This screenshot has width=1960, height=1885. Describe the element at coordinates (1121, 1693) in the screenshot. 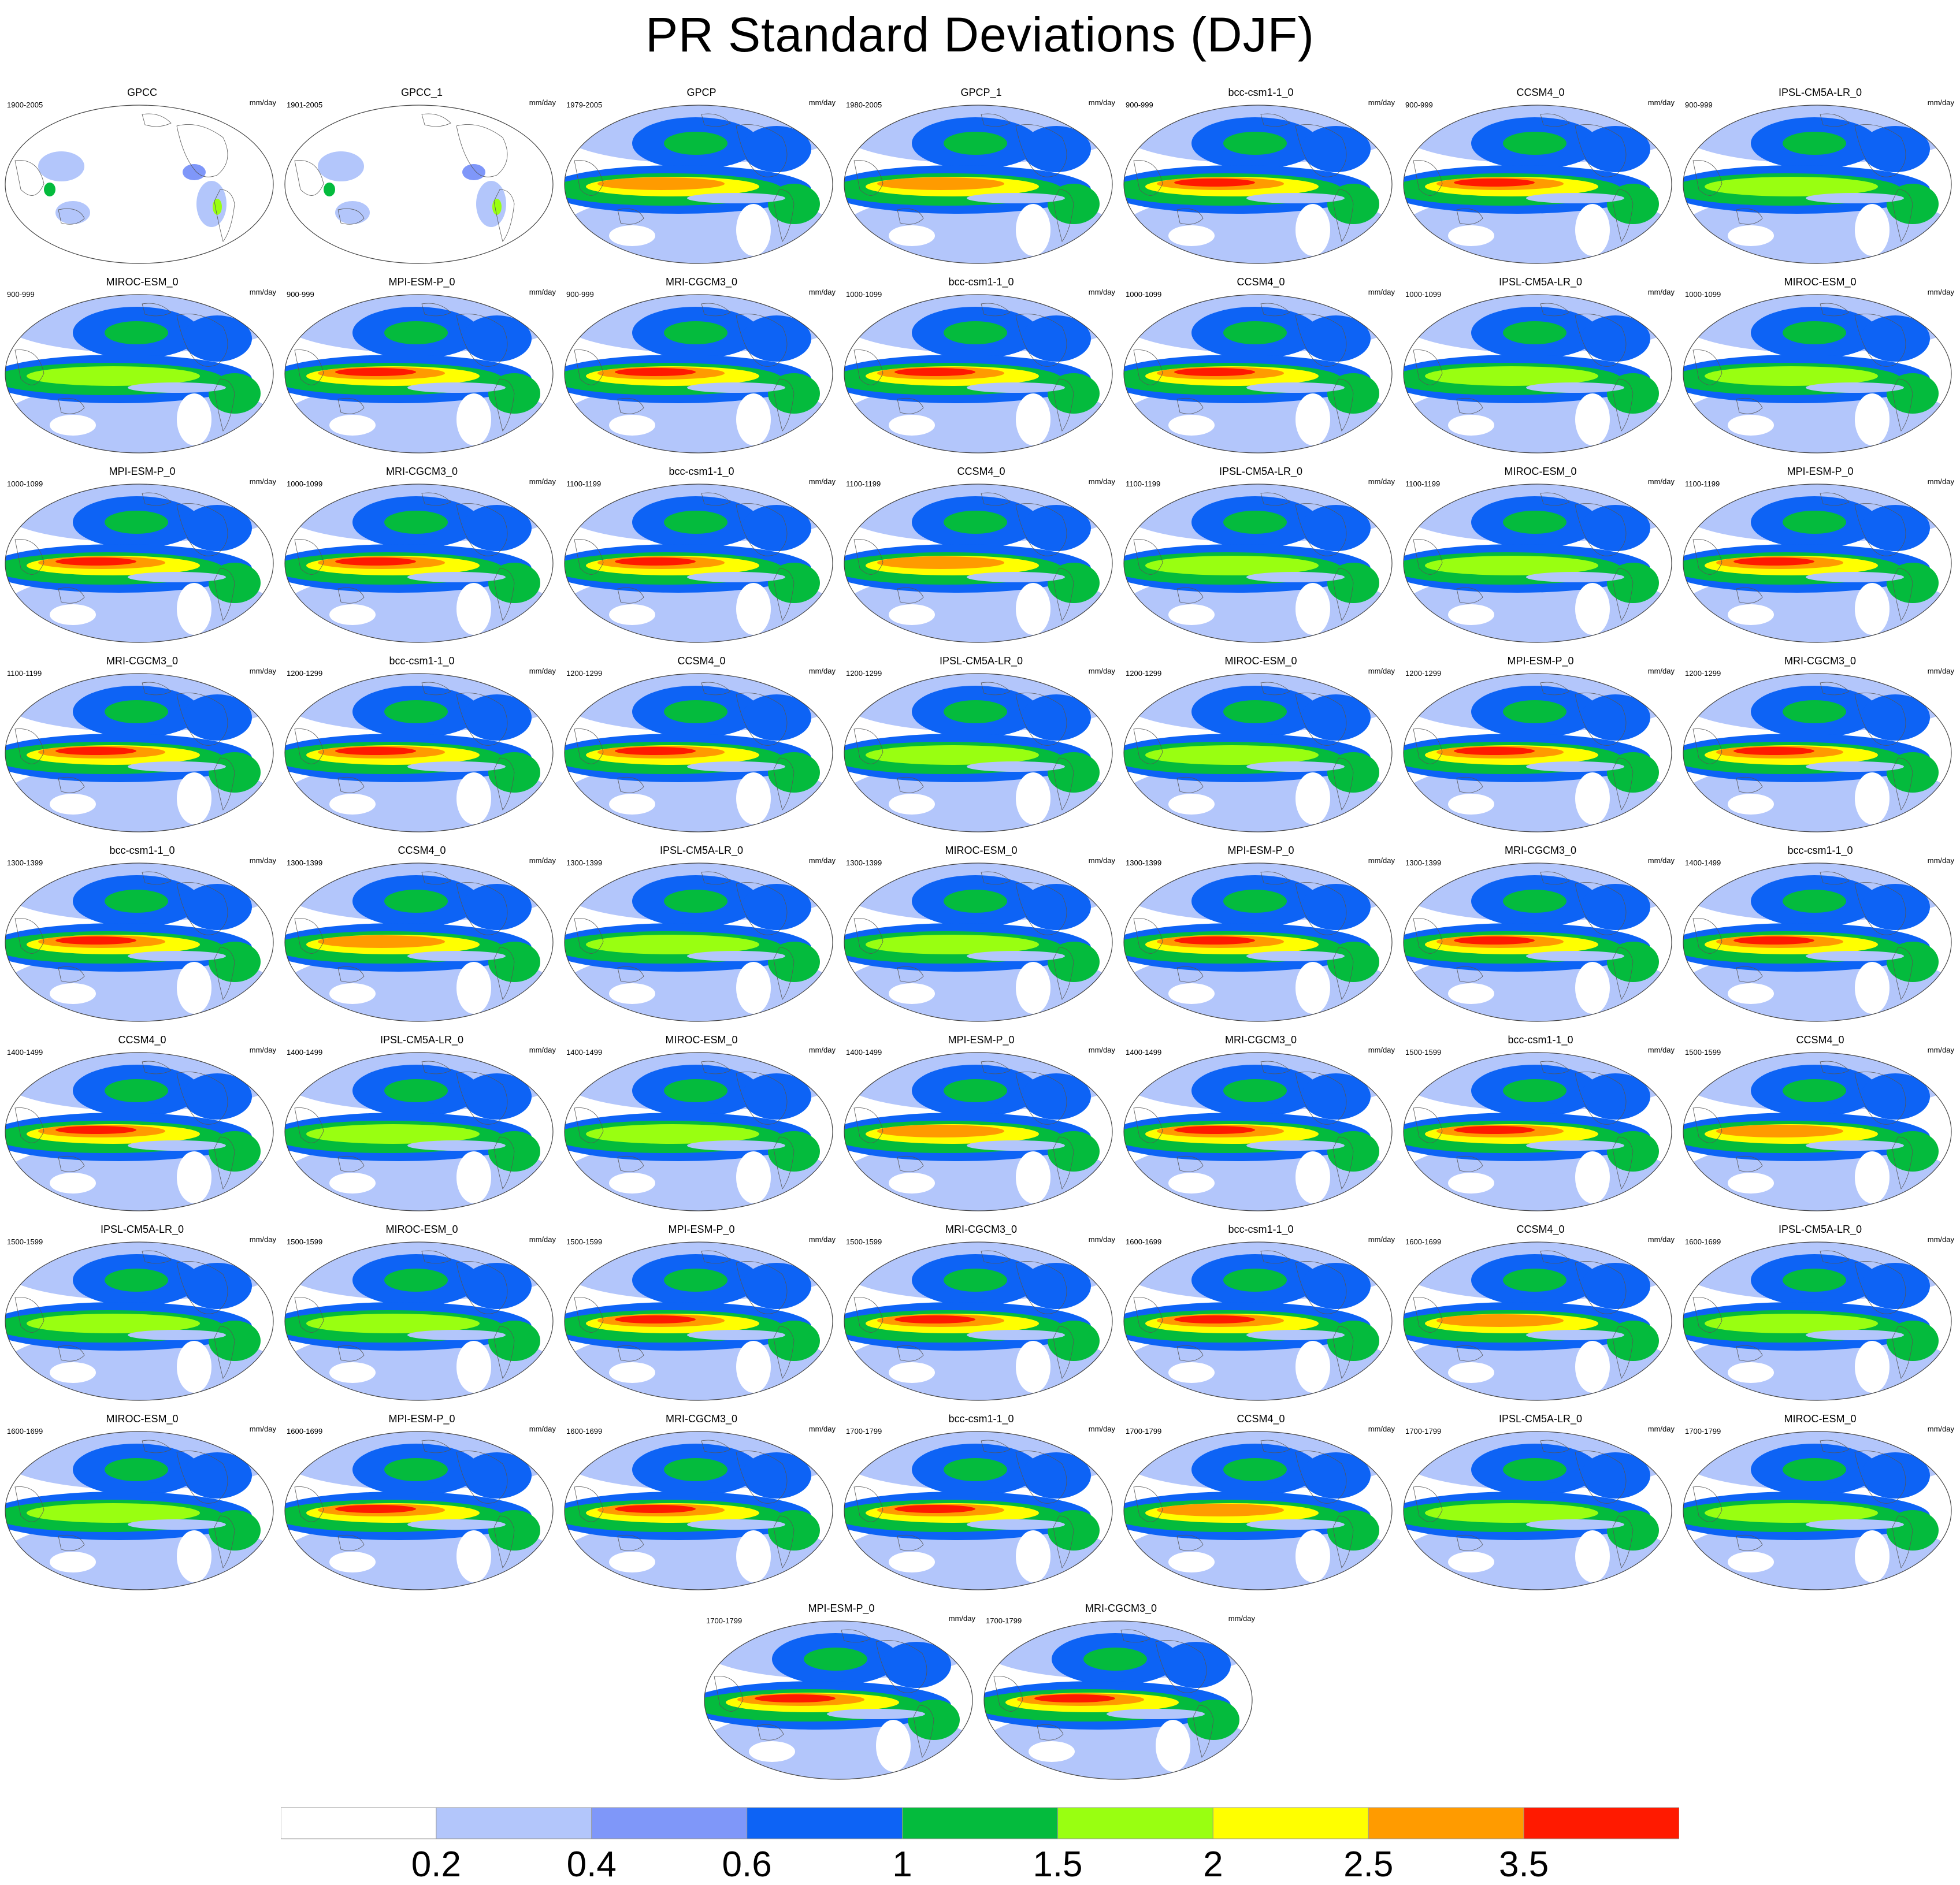

I see `map-panel: MRI-CGCM3_0 1700-1799 mm/day` at that location.